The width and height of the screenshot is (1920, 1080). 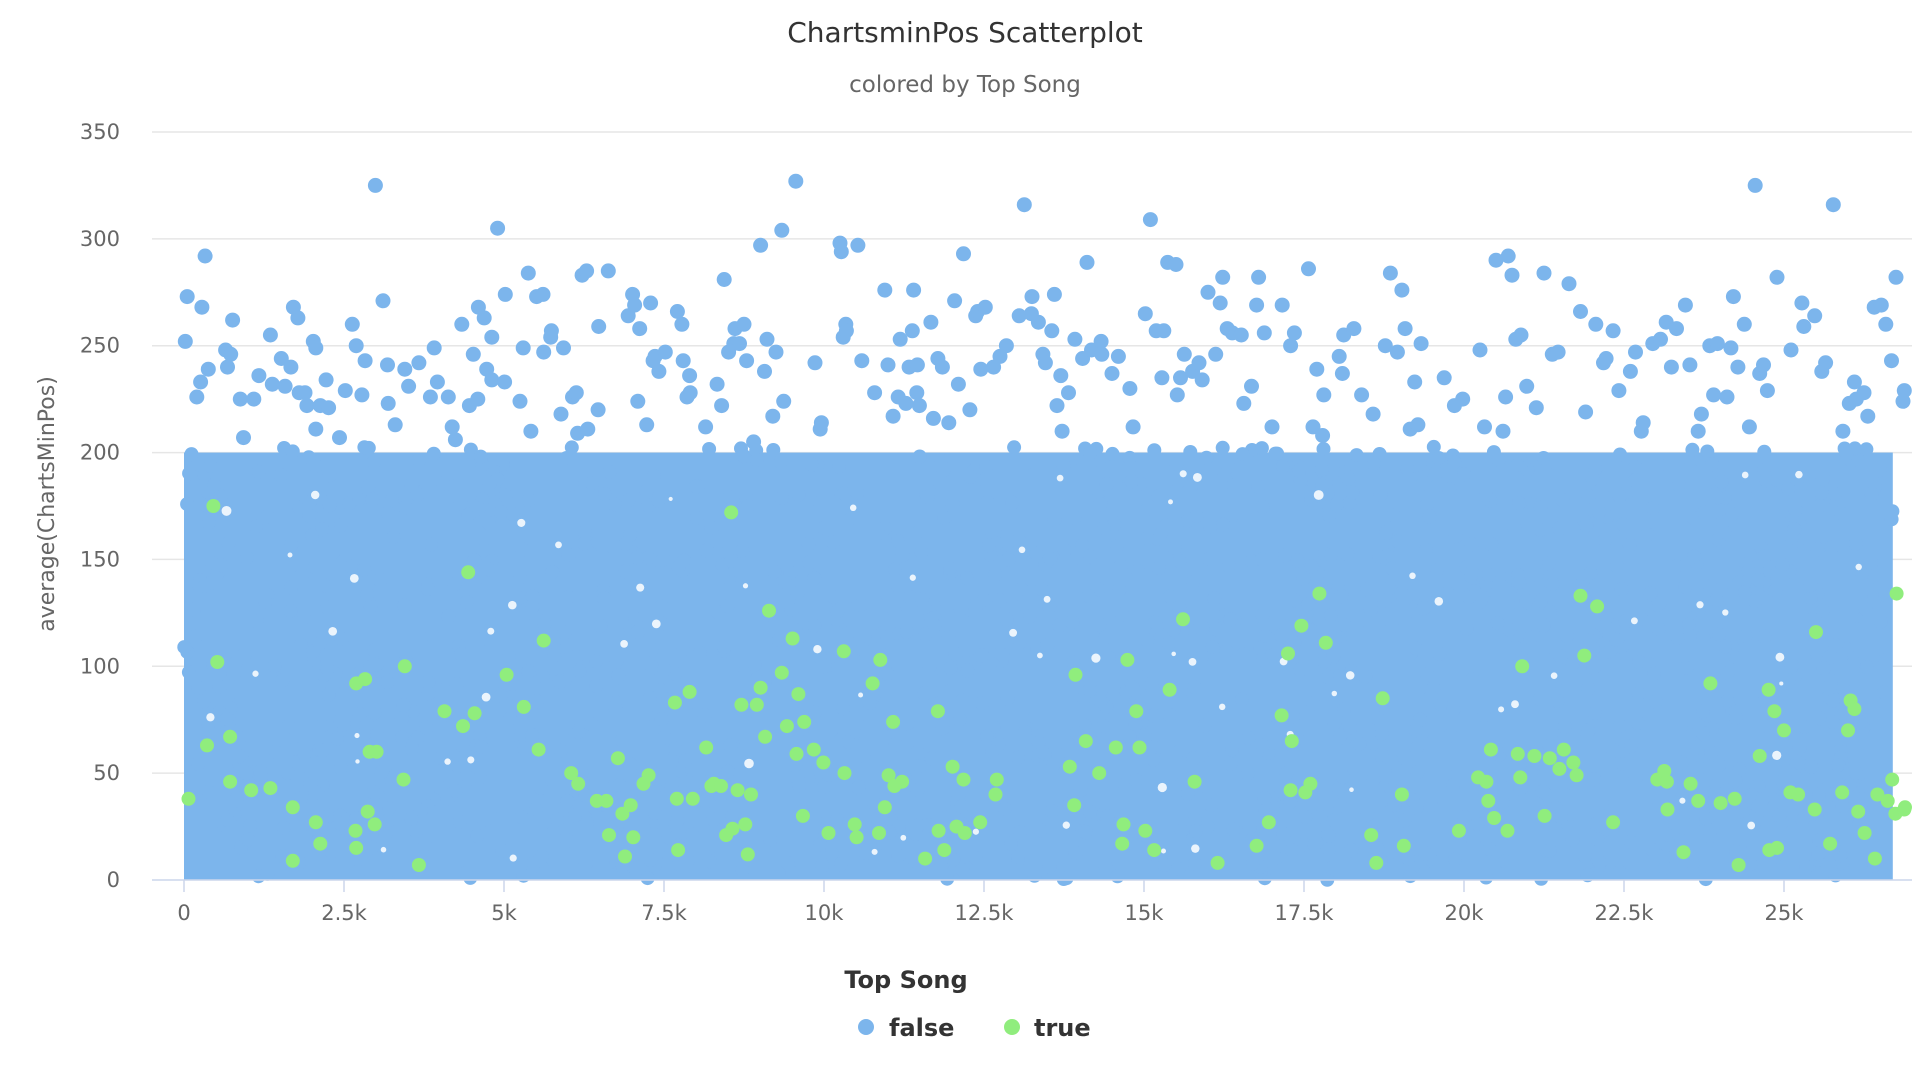 What do you see at coordinates (967, 1004) in the screenshot?
I see `legend: Top Song false true` at bounding box center [967, 1004].